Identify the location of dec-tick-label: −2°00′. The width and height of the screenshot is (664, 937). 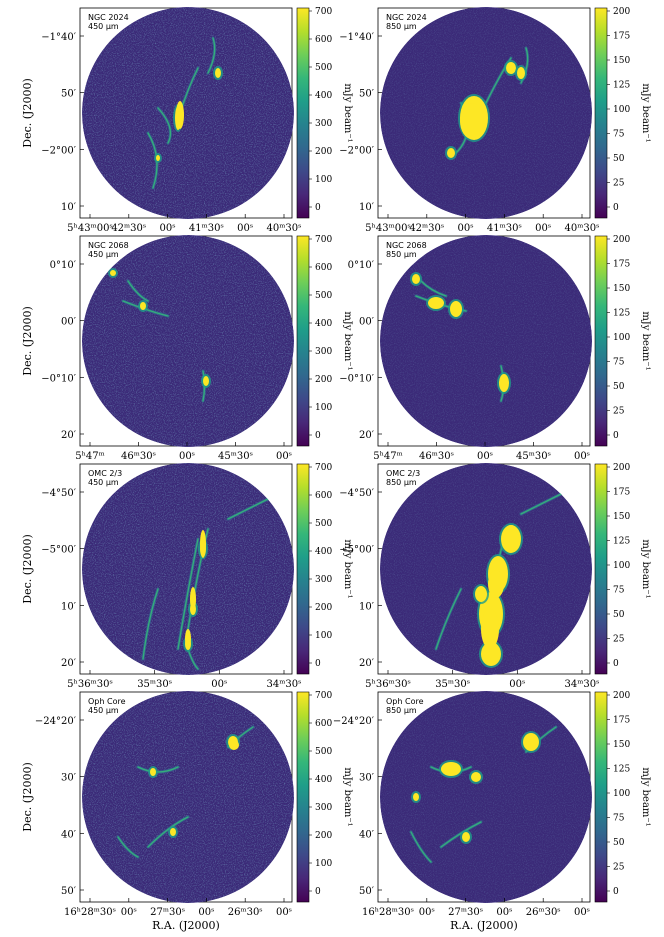
(58, 150).